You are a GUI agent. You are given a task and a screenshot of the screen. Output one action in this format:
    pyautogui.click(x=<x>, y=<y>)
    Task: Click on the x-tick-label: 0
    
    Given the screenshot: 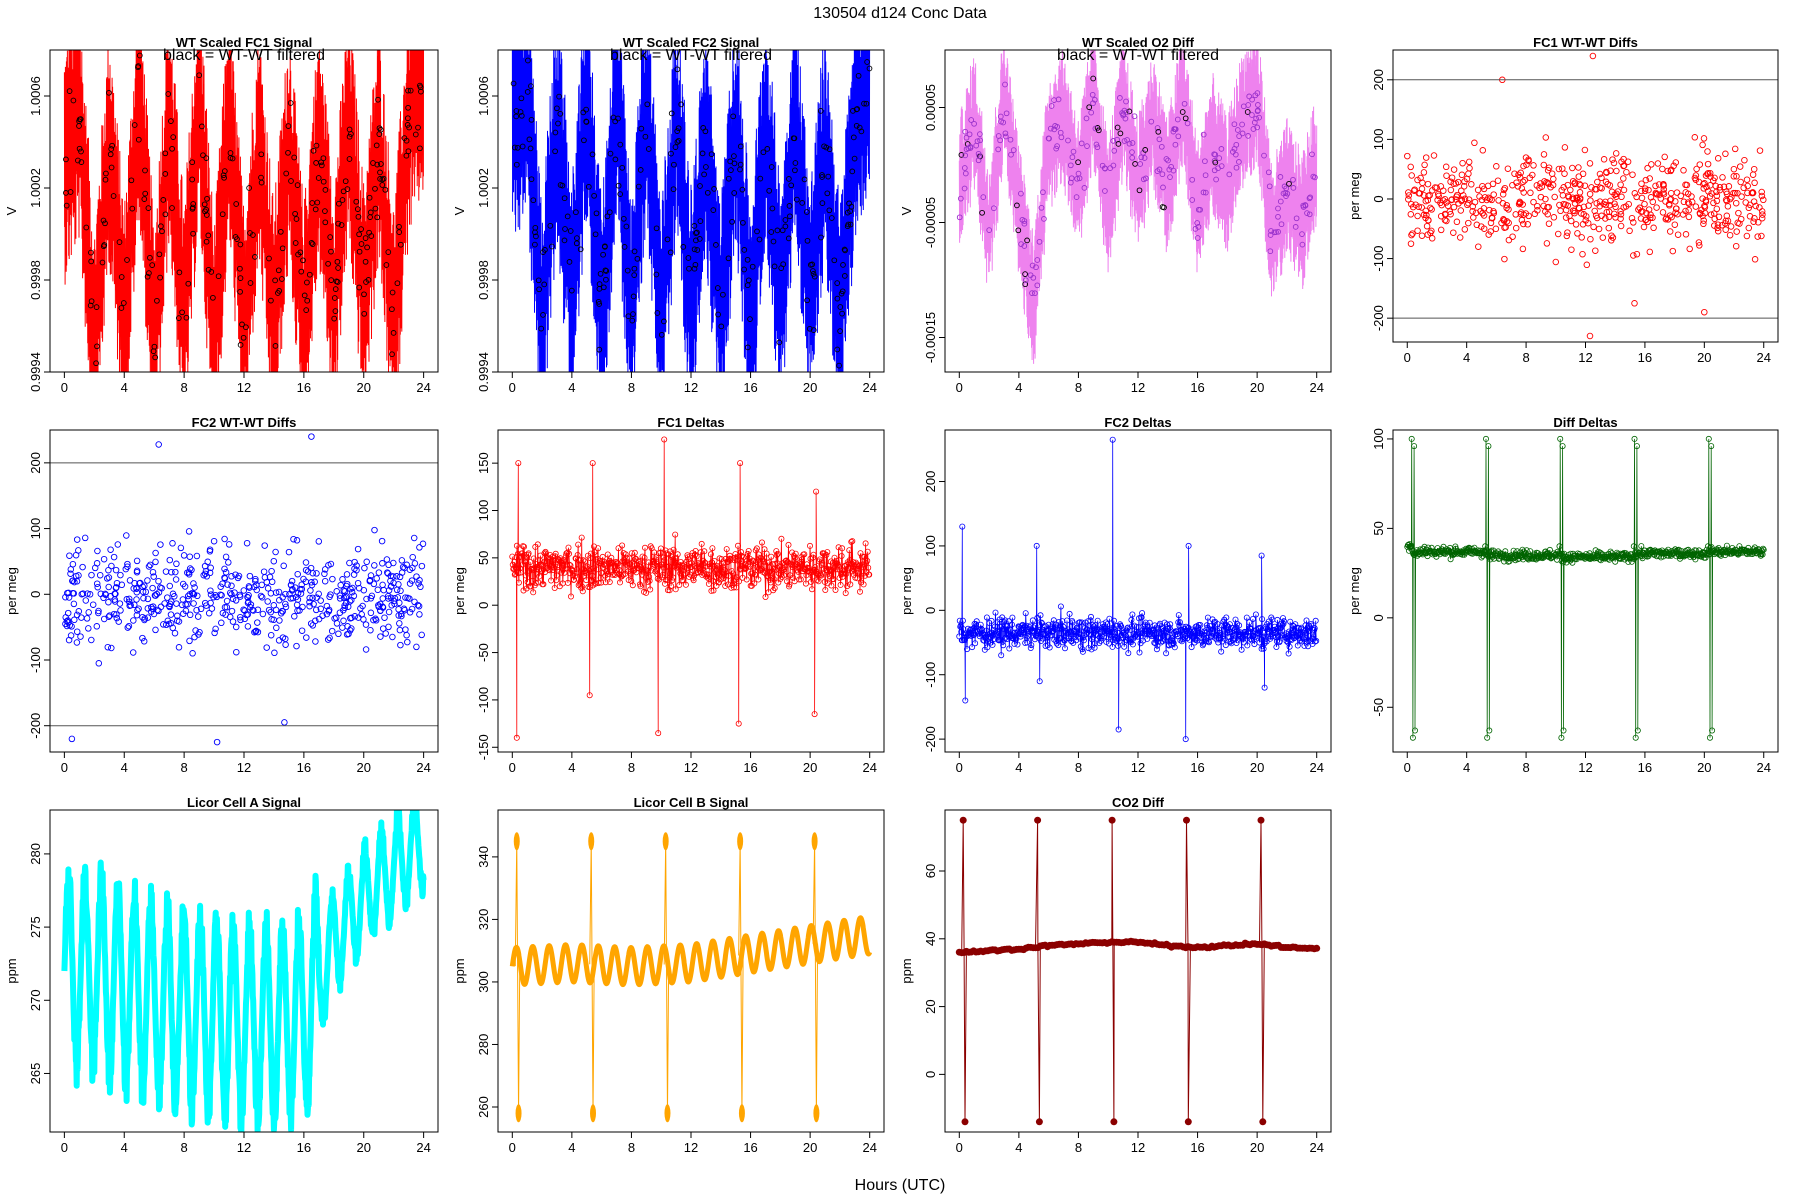 What is the action you would take?
    pyautogui.click(x=959, y=387)
    